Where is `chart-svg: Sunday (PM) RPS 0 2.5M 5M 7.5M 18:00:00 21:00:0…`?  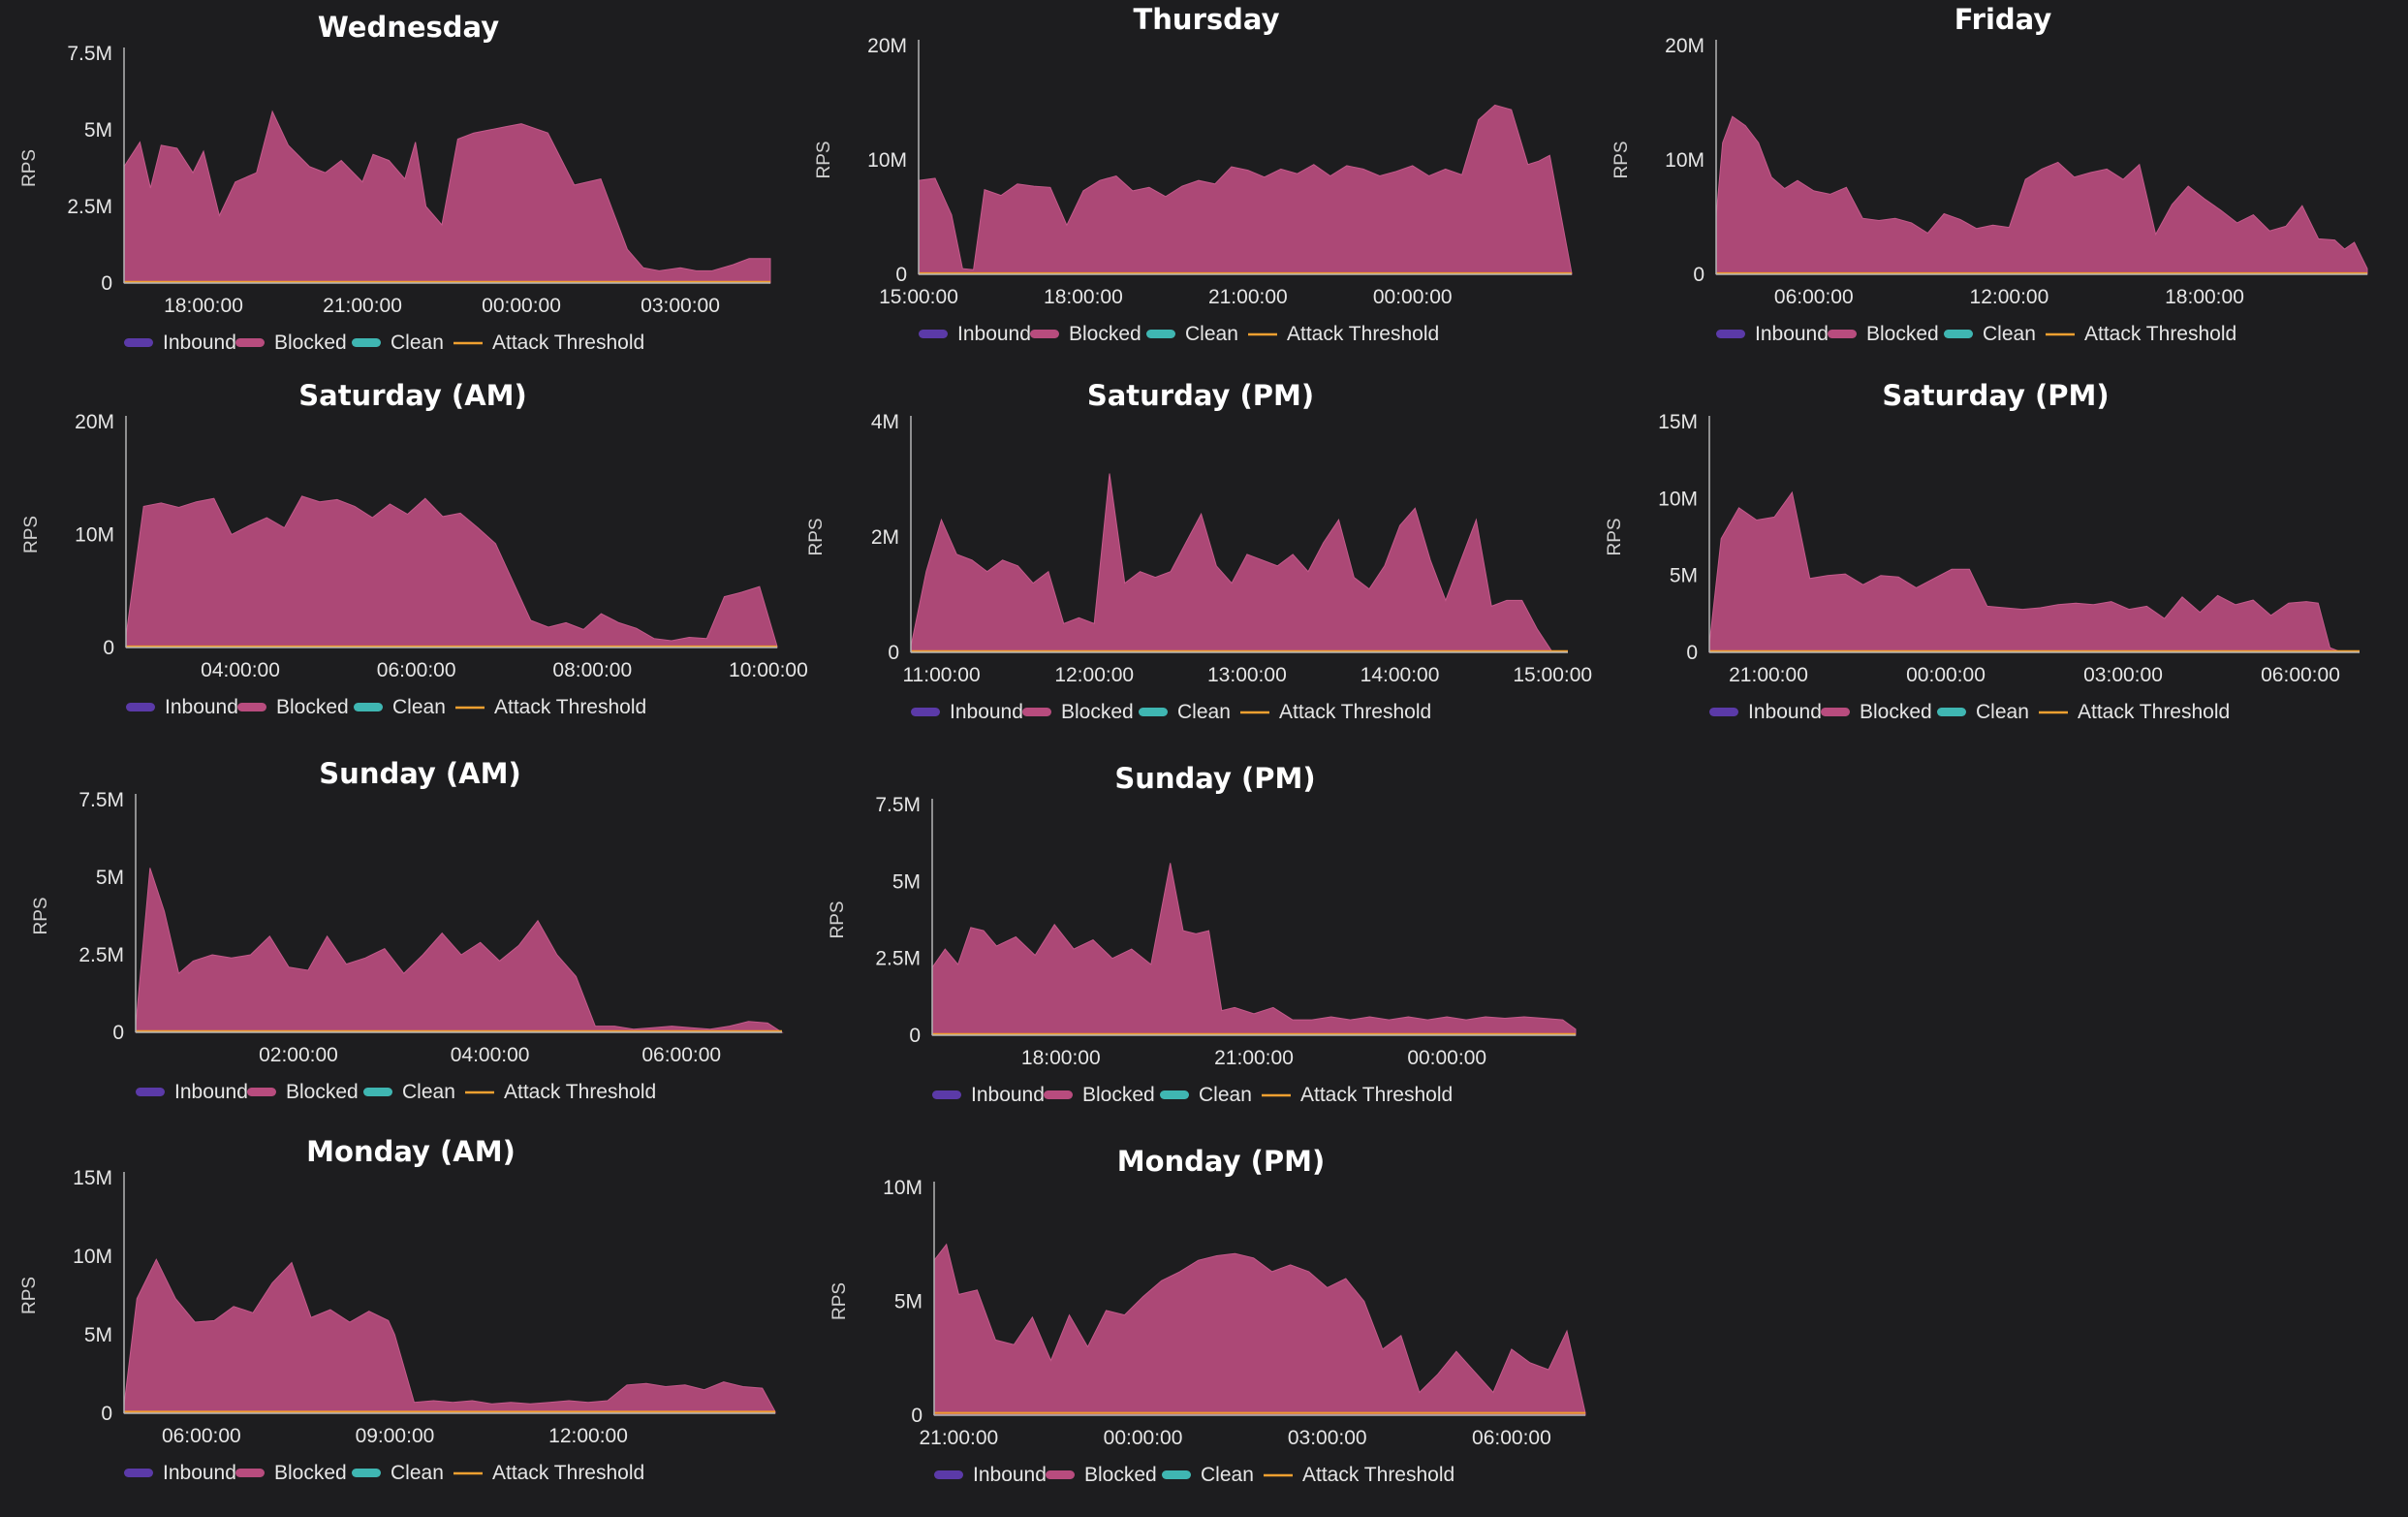
chart-svg: Sunday (PM) RPS 0 2.5M 5M 7.5M 18:00:00 21:00:0… is located at coordinates (1202, 934).